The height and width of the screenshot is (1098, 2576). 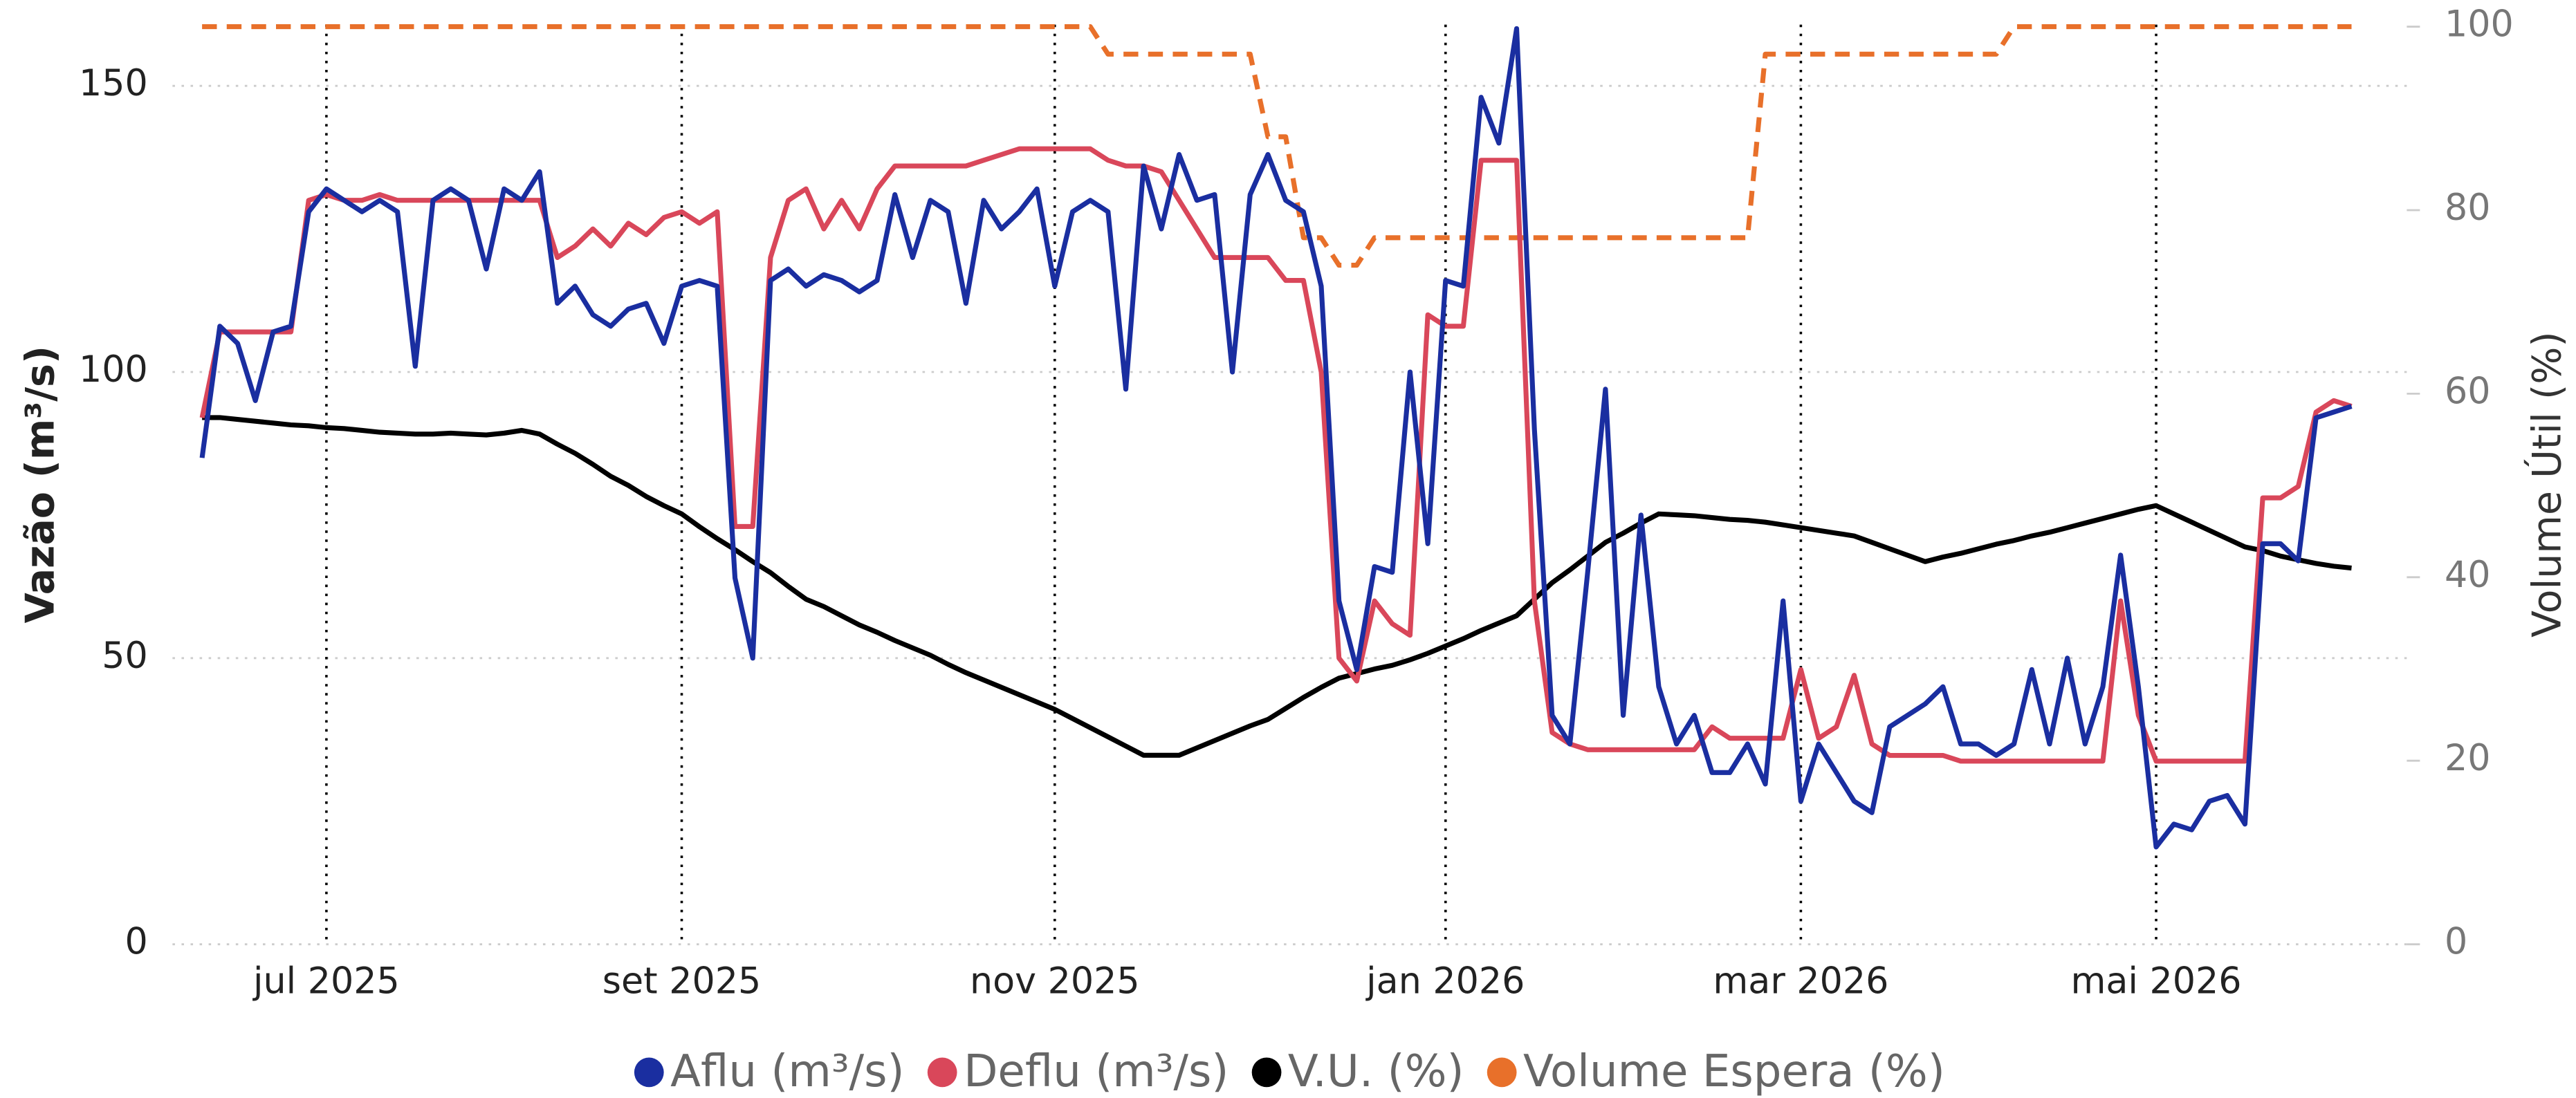 What do you see at coordinates (2156, 982) in the screenshot?
I see `x-tick-label: mai 2026` at bounding box center [2156, 982].